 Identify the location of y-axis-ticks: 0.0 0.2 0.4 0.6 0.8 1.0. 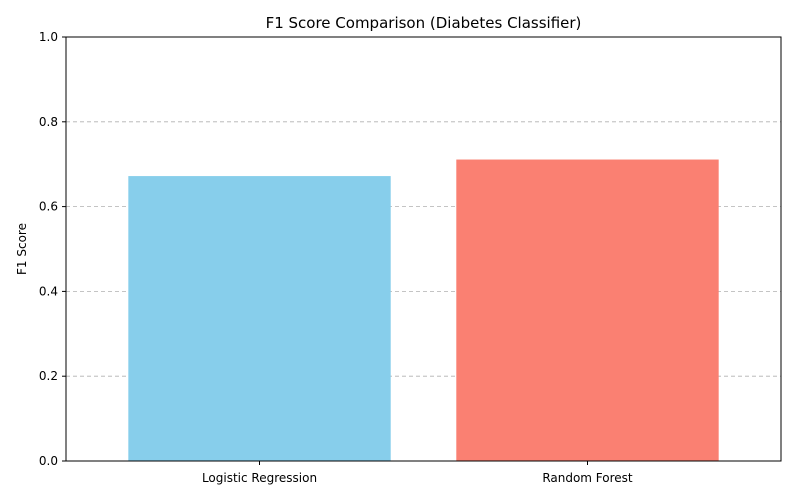
(52, 249).